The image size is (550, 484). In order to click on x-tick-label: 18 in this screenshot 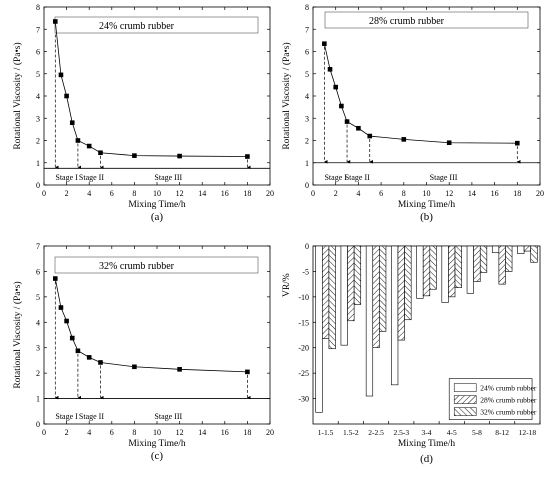, I will do `click(247, 432)`.